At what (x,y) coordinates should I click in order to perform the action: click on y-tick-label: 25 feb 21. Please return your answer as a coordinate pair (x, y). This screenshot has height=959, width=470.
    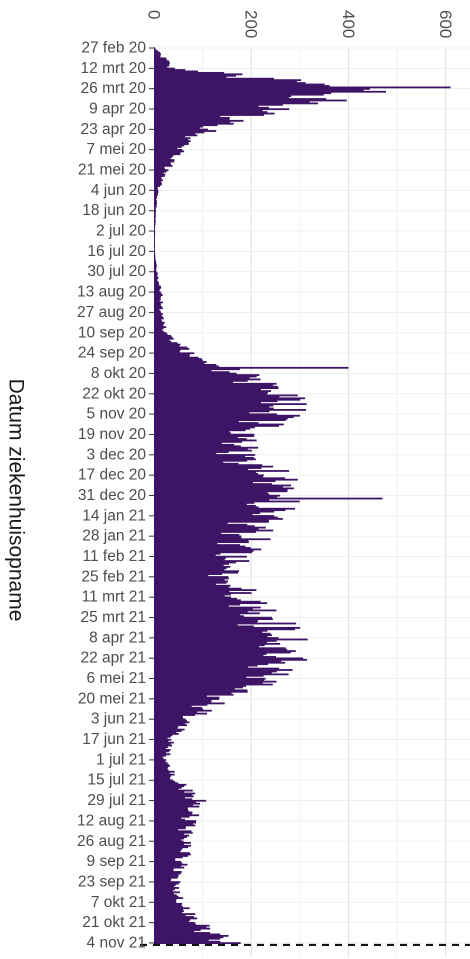
    Looking at the image, I should click on (113, 576).